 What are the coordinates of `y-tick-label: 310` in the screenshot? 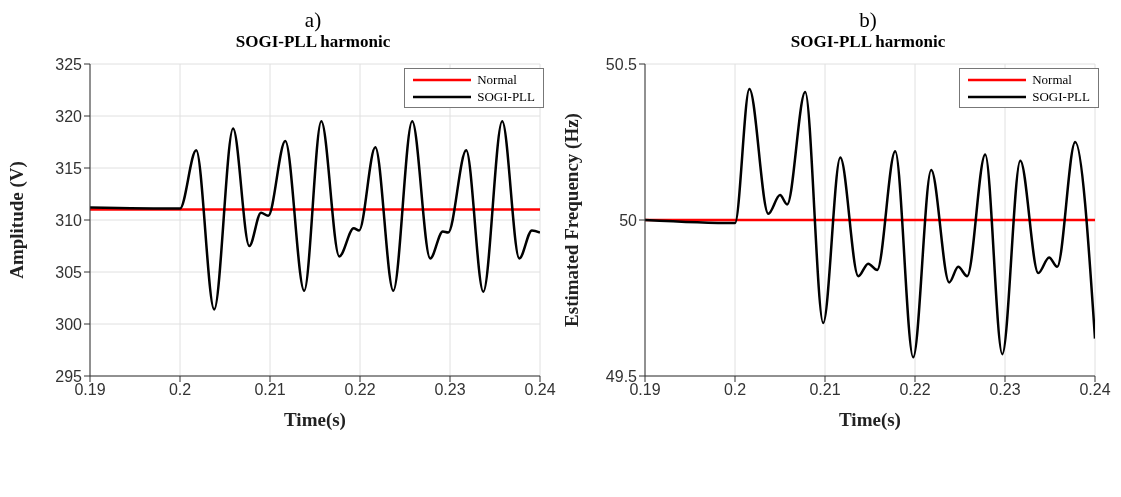 It's located at (69, 220).